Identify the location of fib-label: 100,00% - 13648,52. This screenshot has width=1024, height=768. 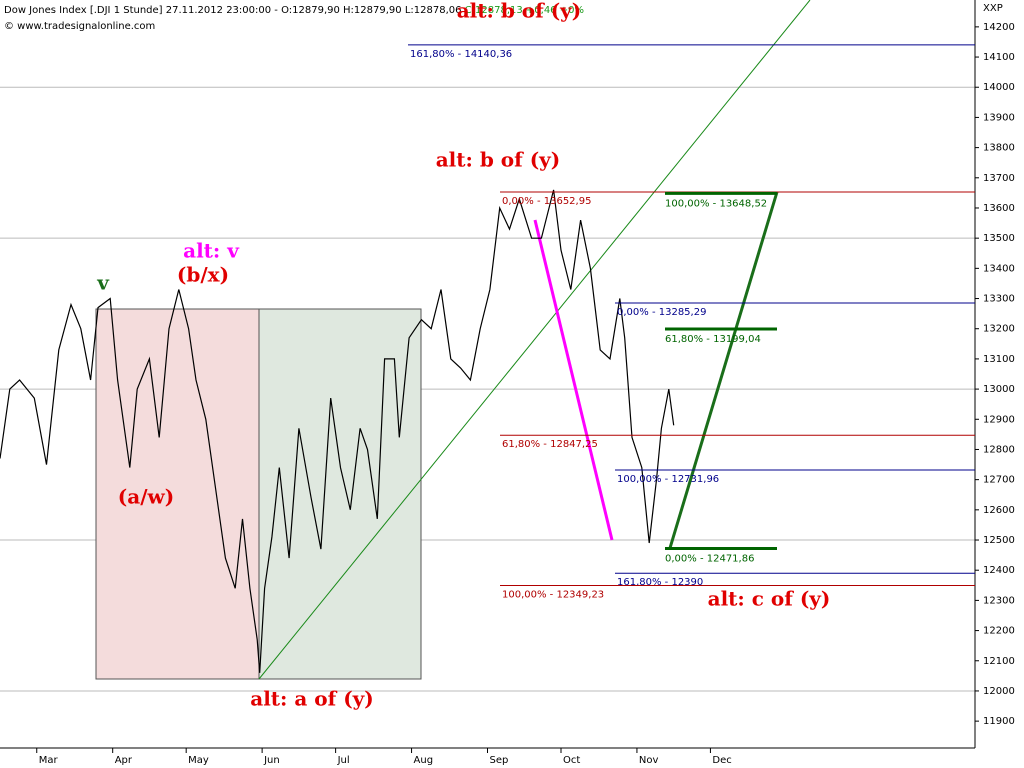
(716, 203).